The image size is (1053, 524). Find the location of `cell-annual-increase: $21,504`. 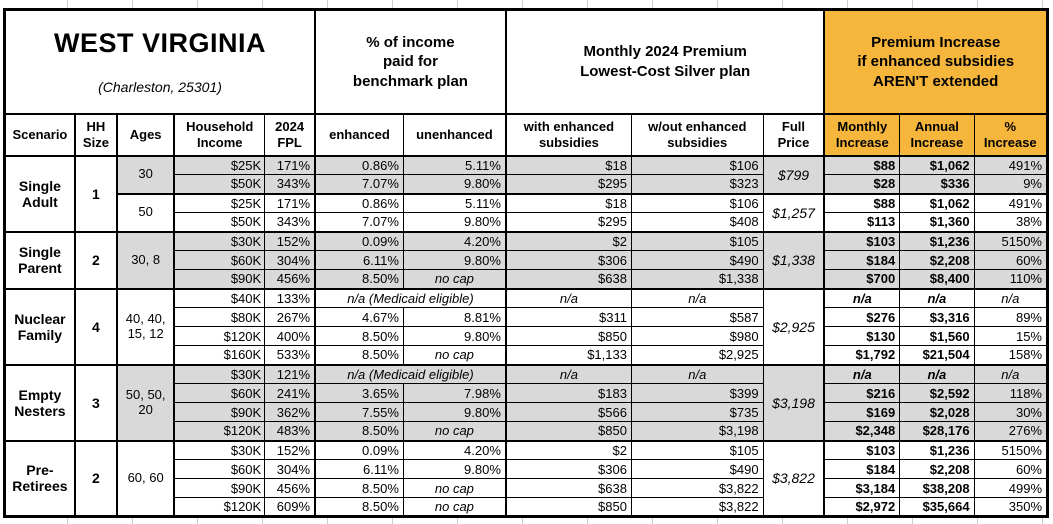

cell-annual-increase: $21,504 is located at coordinates (937, 355).